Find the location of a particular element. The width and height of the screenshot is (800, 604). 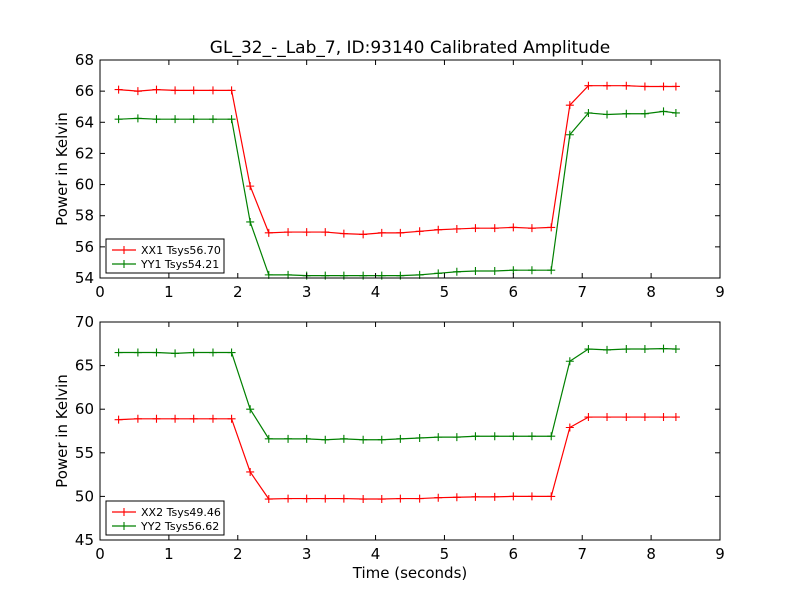

chart-2-x-tick-label: 7 is located at coordinates (582, 554).